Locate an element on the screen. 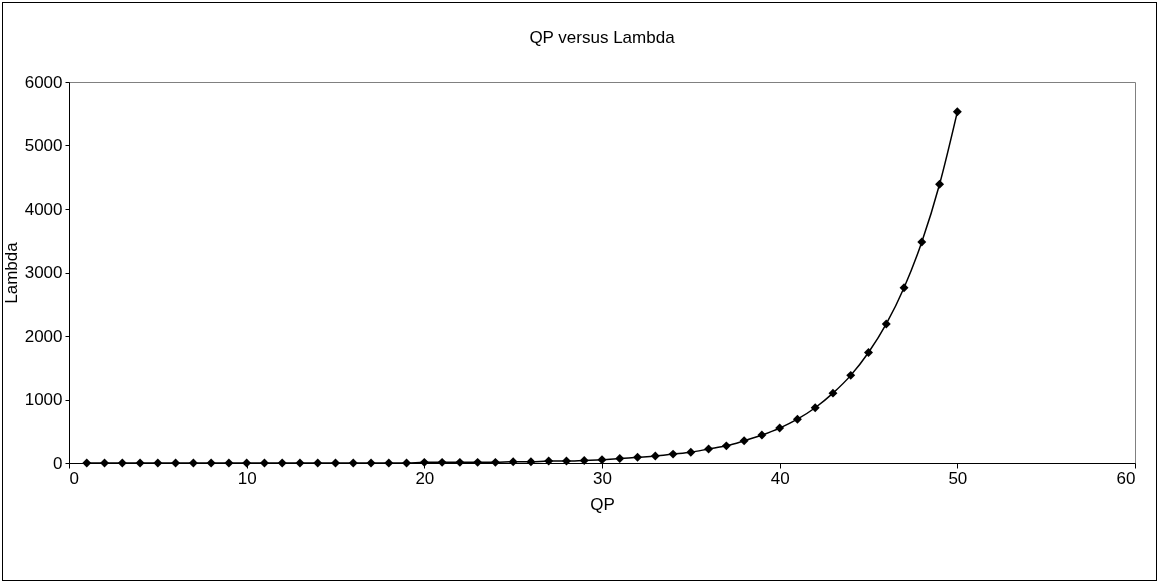 This screenshot has height=583, width=1159. x-tick-label: 50 is located at coordinates (958, 478).